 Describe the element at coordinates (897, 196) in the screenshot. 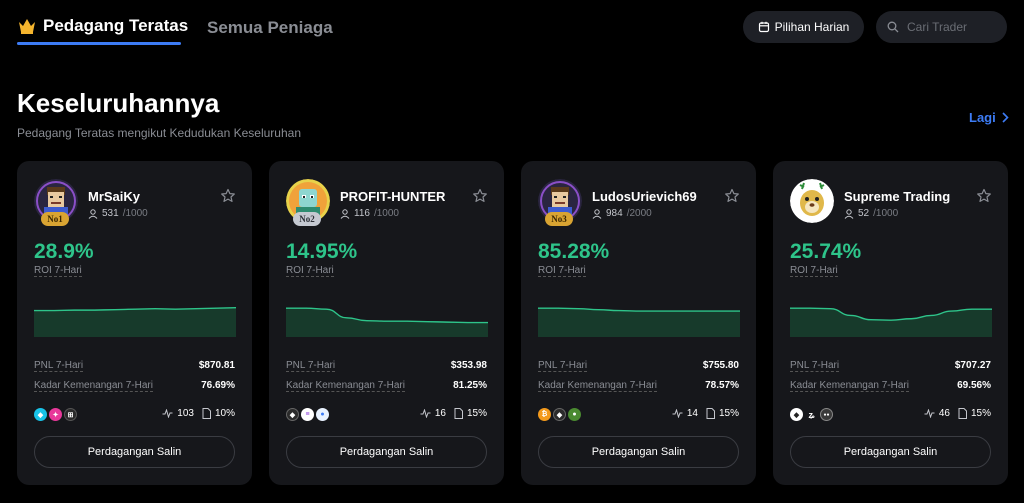

I see `trader-name: Supreme Trading` at that location.